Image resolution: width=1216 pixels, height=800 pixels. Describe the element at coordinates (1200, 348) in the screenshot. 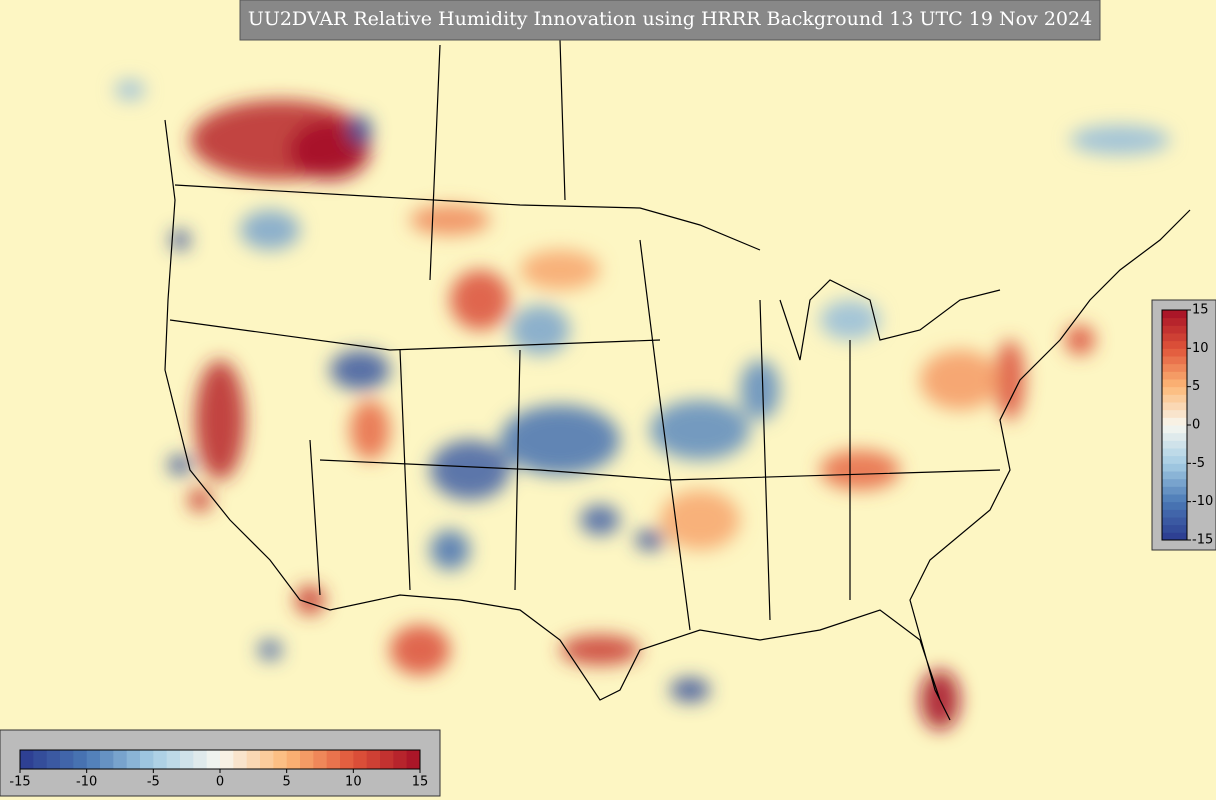

I see `colorbar-tick-label: 10` at that location.